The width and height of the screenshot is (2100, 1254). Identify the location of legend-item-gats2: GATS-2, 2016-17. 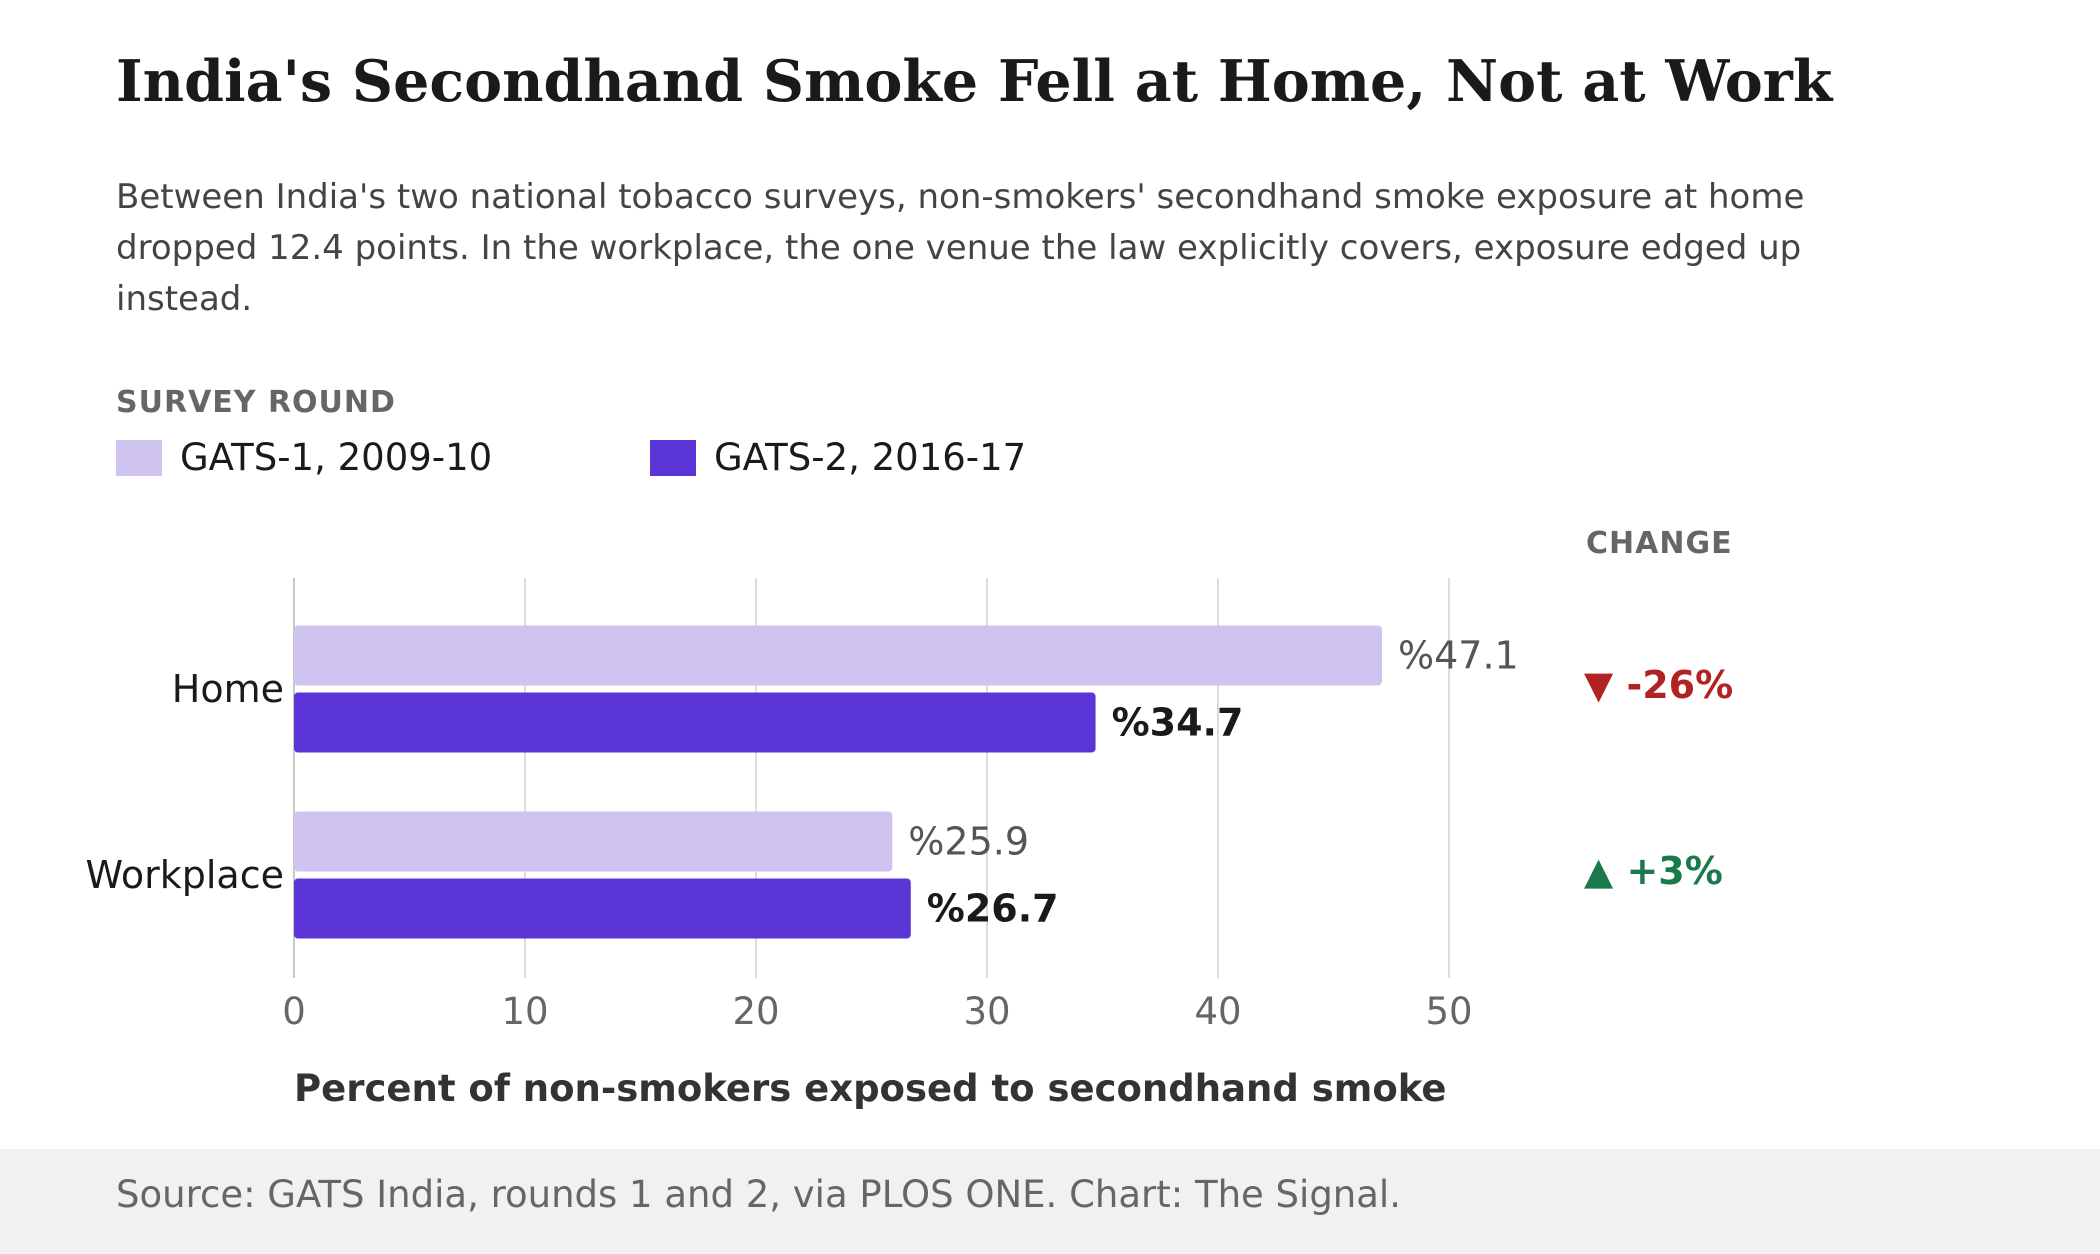
(838, 457).